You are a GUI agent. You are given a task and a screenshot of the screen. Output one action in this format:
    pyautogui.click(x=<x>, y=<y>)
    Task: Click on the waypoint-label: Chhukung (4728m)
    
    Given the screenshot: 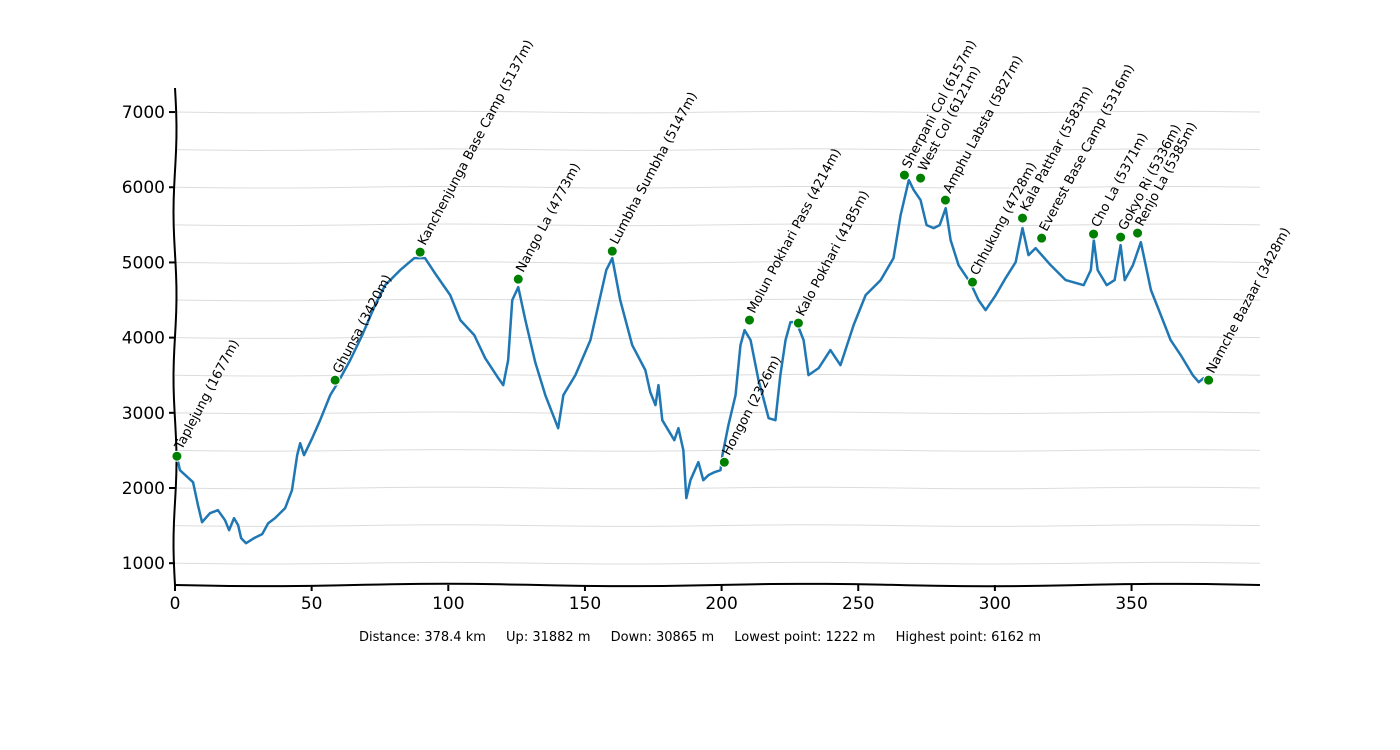 What is the action you would take?
    pyautogui.click(x=1004, y=219)
    